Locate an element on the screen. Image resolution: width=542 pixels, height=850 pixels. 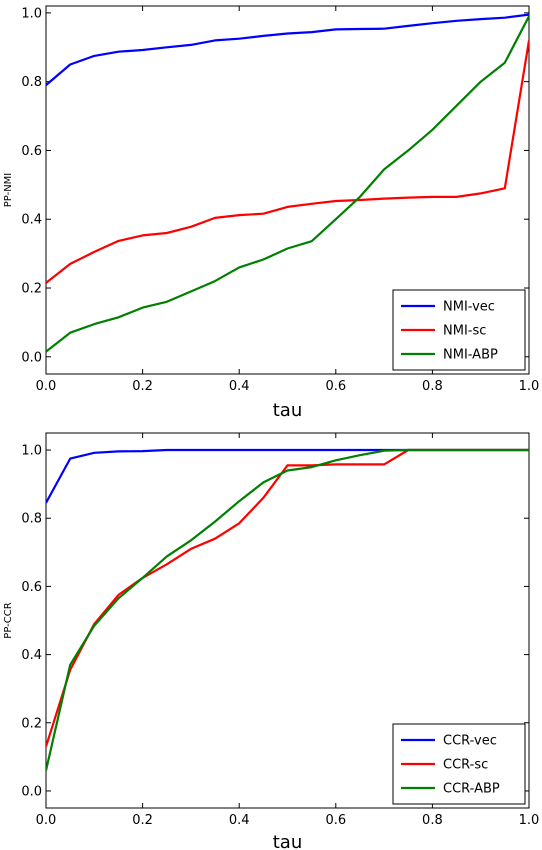
legend: CCR-vec CCR-sc CCR-ABP is located at coordinates (459, 764).